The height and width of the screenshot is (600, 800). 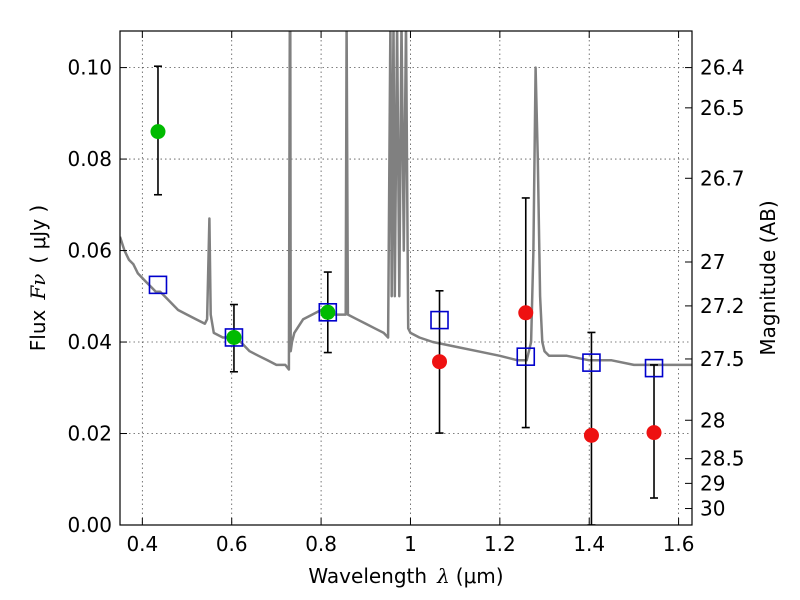 I want to click on mag-tick-label: 28, so click(x=712, y=420).